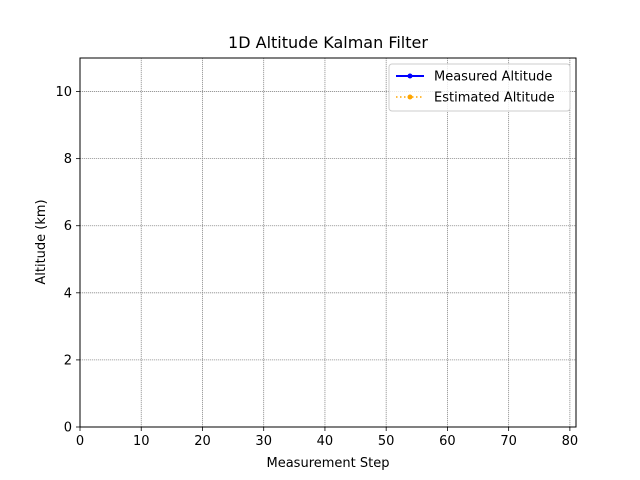 This screenshot has width=640, height=480. What do you see at coordinates (68, 360) in the screenshot?
I see `y-tick-label: 2` at bounding box center [68, 360].